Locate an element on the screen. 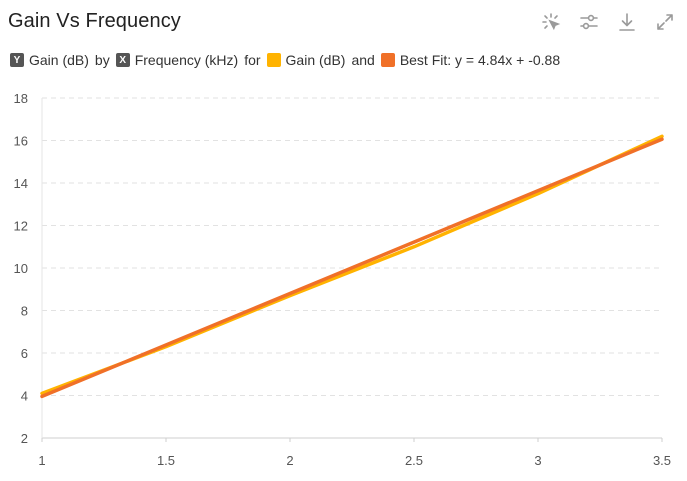 The width and height of the screenshot is (687, 481). y-tick-label: 10 is located at coordinates (21, 268).